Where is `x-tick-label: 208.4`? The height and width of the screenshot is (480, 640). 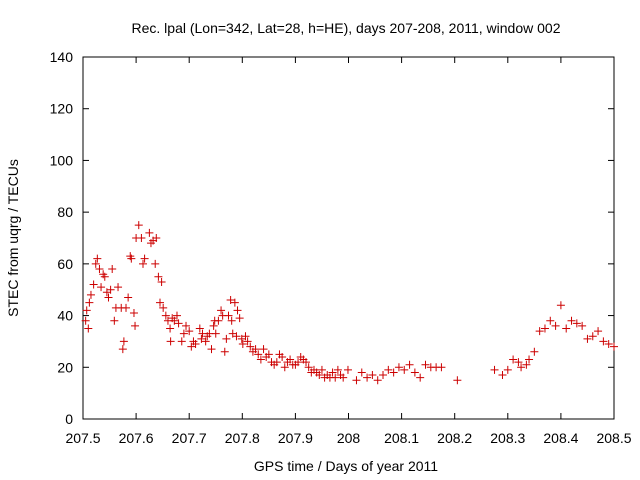
x-tick-label: 208.4 is located at coordinates (560, 438).